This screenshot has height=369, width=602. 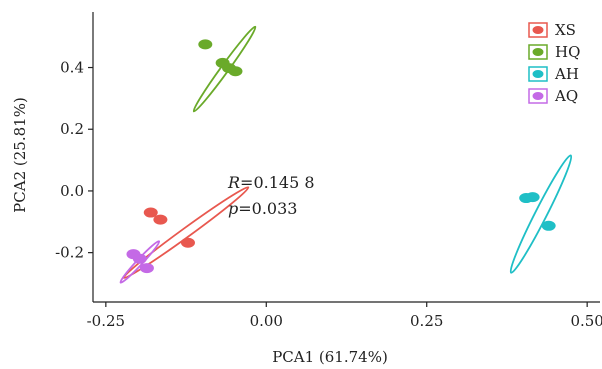 I want to click on p-symbol: p, so click(x=233, y=208).